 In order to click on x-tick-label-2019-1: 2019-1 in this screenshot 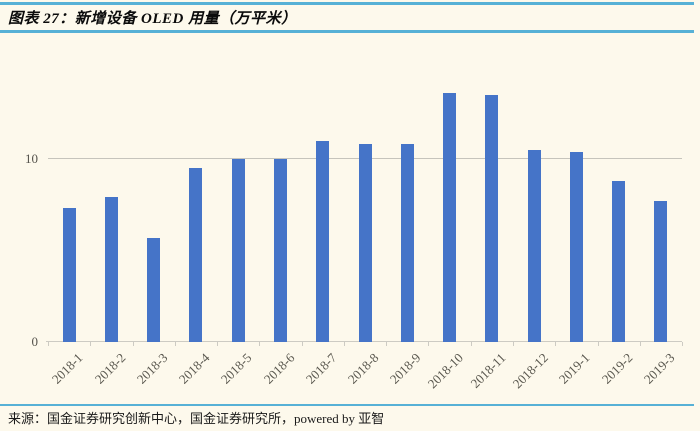, I will do `click(574, 368)`.